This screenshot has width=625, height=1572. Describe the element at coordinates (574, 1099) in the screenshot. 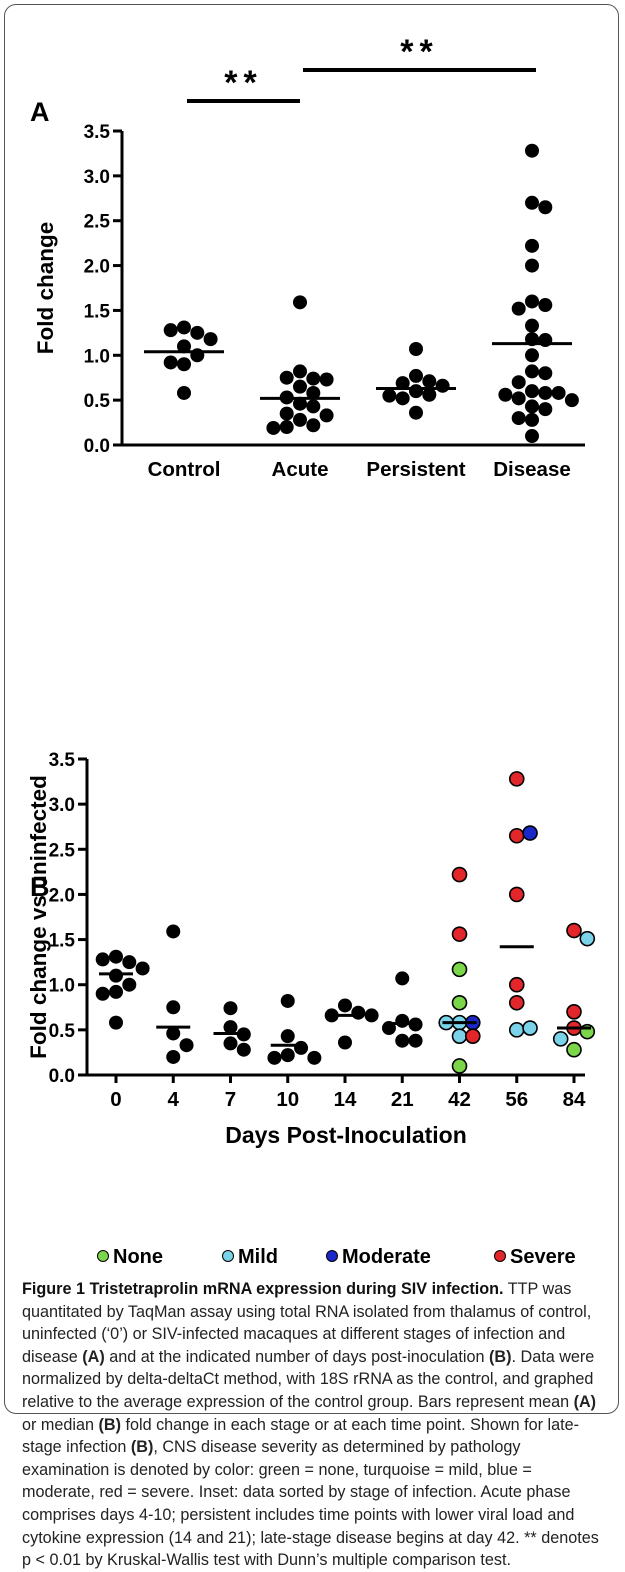

I see `x-tick-label: 84` at that location.